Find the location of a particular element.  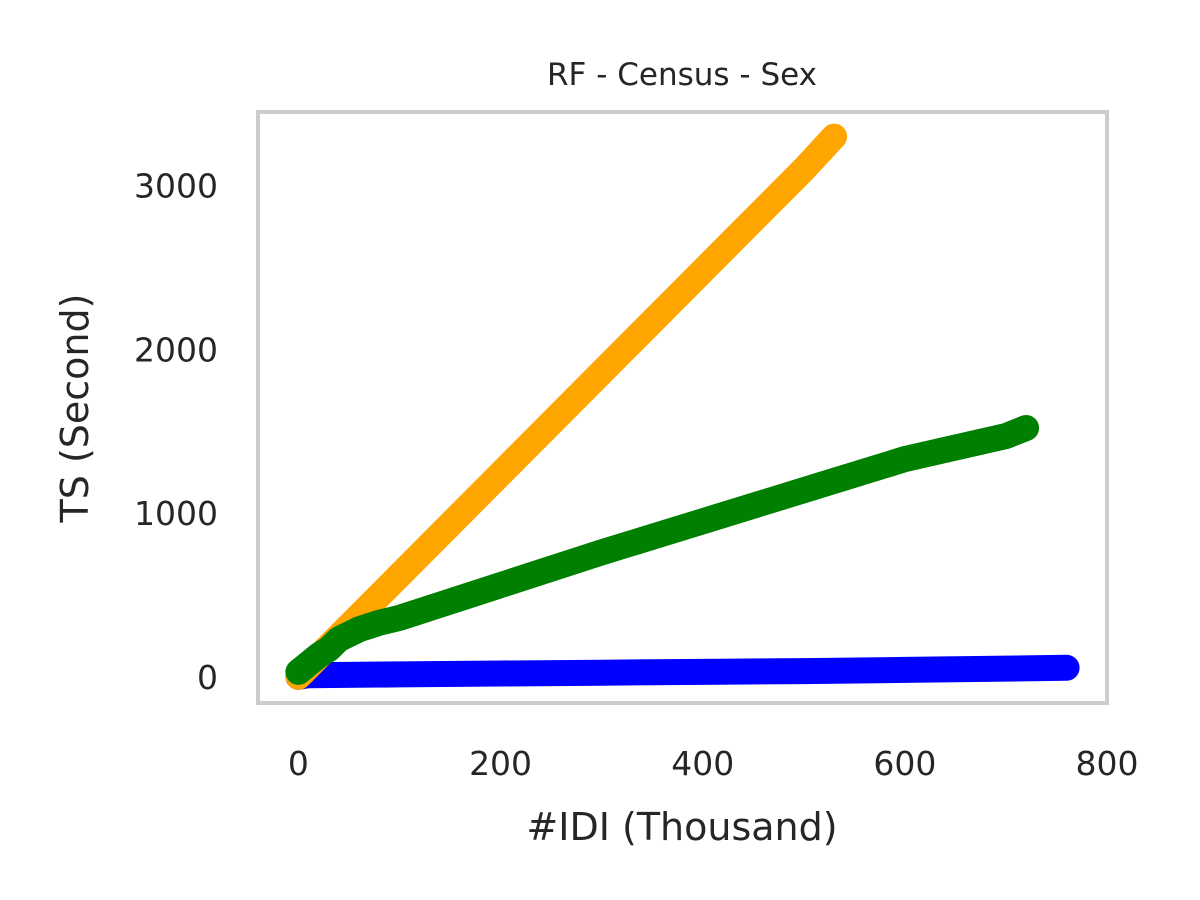

y-tick-label: 3000 is located at coordinates (176, 186).